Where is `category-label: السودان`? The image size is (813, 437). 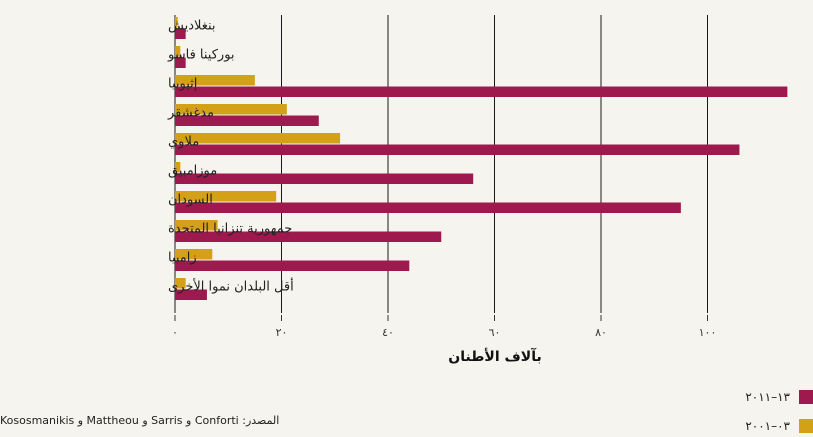 category-label: السودان is located at coordinates (190, 200).